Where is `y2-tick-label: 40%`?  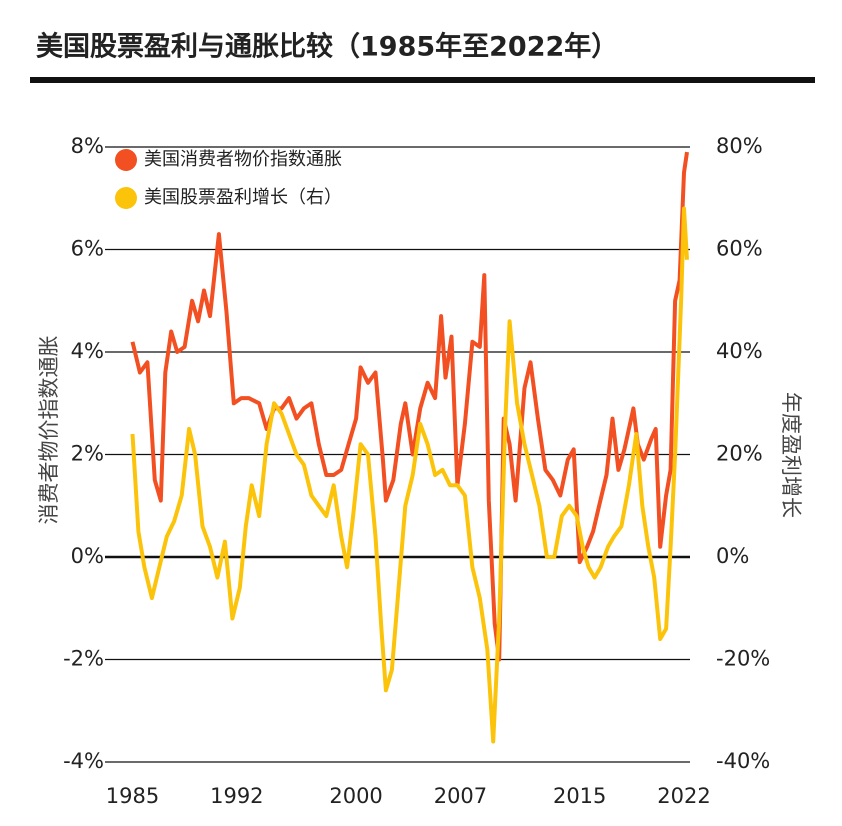 y2-tick-label: 40% is located at coordinates (739, 351).